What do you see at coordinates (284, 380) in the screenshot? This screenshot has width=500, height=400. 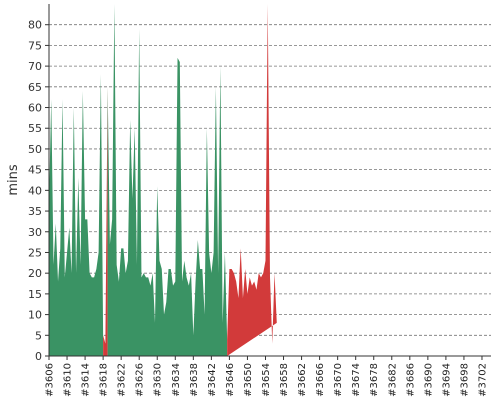 I see `x-tick-label: #3658` at bounding box center [284, 380].